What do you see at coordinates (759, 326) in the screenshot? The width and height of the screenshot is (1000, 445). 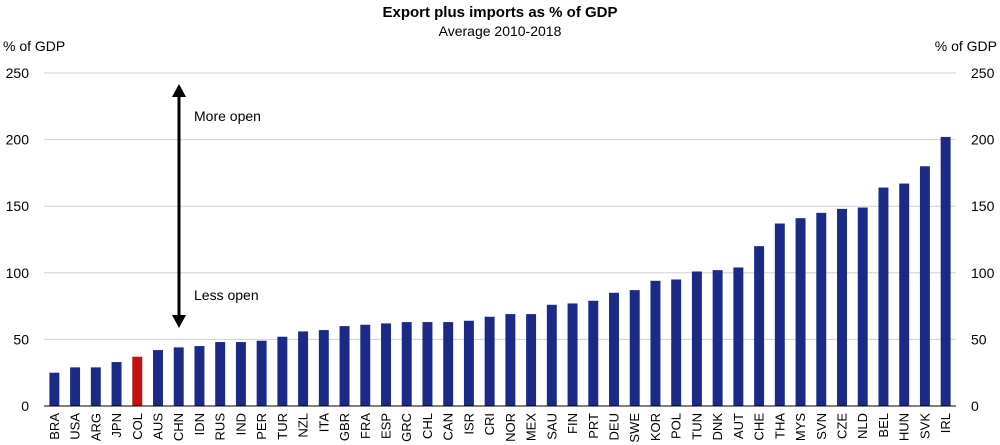 I see `bar-che` at bounding box center [759, 326].